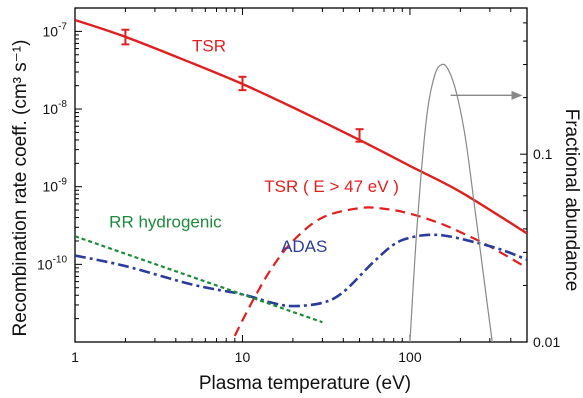 This screenshot has height=398, width=583. Describe the element at coordinates (55, 186) in the screenshot. I see `y-tick-label: 10⁻⁹` at that location.